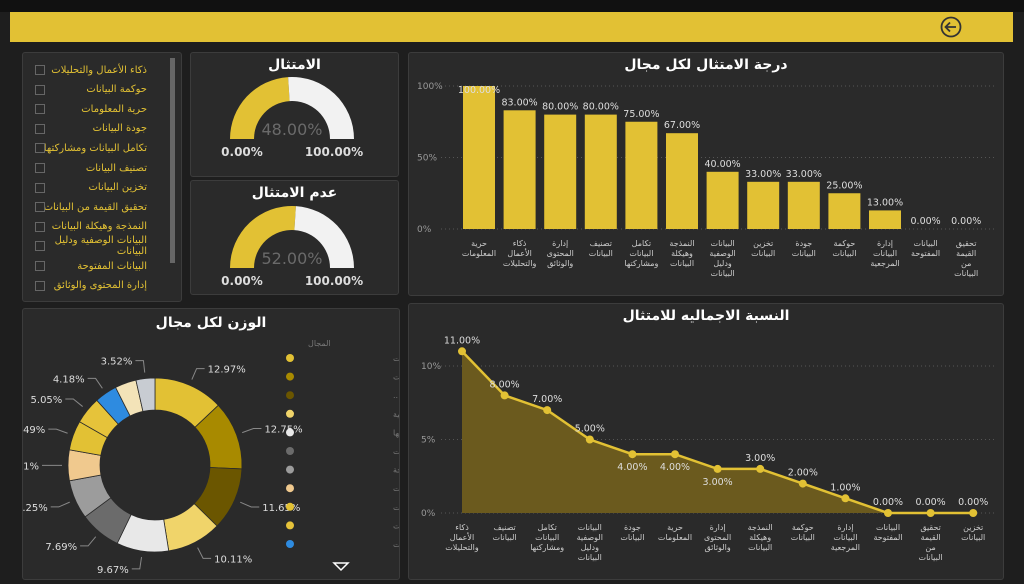 This screenshot has height=584, width=1024. I want to click on category-label: البيانات الوصفية ودليل البيانات, so click(722, 258).